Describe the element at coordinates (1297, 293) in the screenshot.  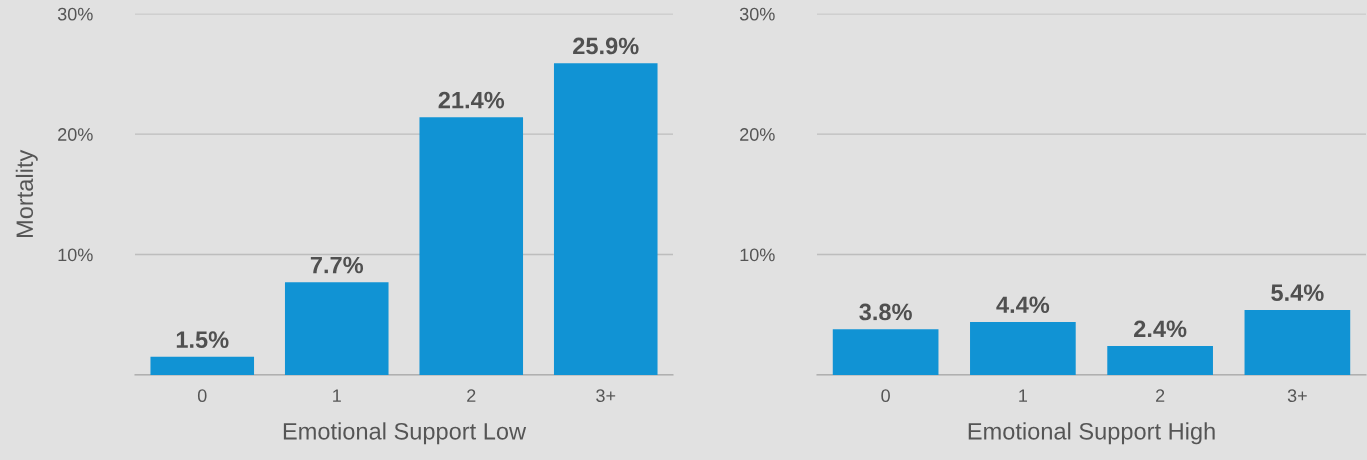
I see `data-label: 5.4%` at that location.